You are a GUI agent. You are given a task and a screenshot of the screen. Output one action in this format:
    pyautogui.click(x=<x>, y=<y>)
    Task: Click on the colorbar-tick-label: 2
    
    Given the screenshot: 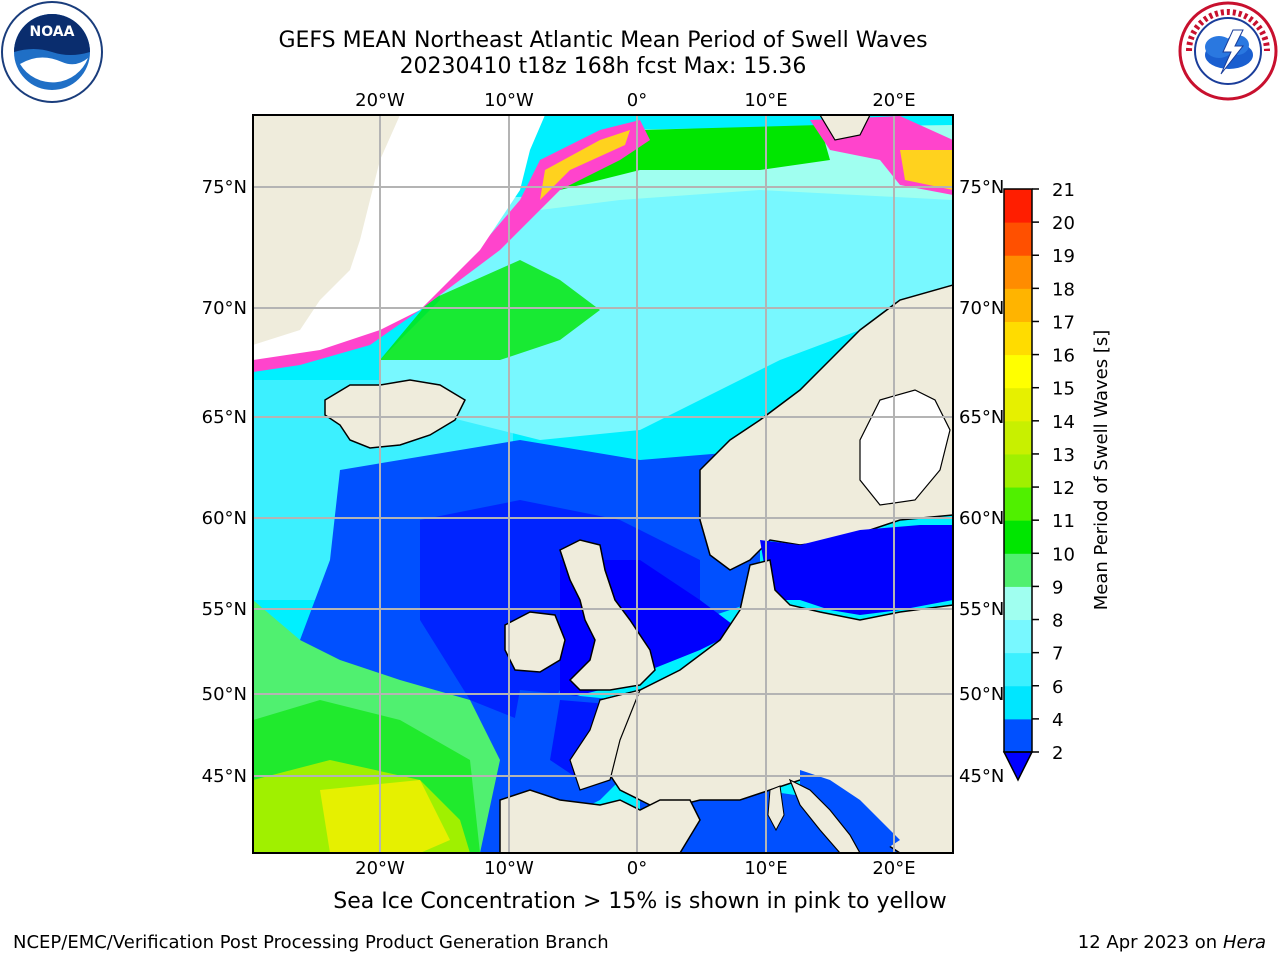 What is the action you would take?
    pyautogui.click(x=1057, y=753)
    